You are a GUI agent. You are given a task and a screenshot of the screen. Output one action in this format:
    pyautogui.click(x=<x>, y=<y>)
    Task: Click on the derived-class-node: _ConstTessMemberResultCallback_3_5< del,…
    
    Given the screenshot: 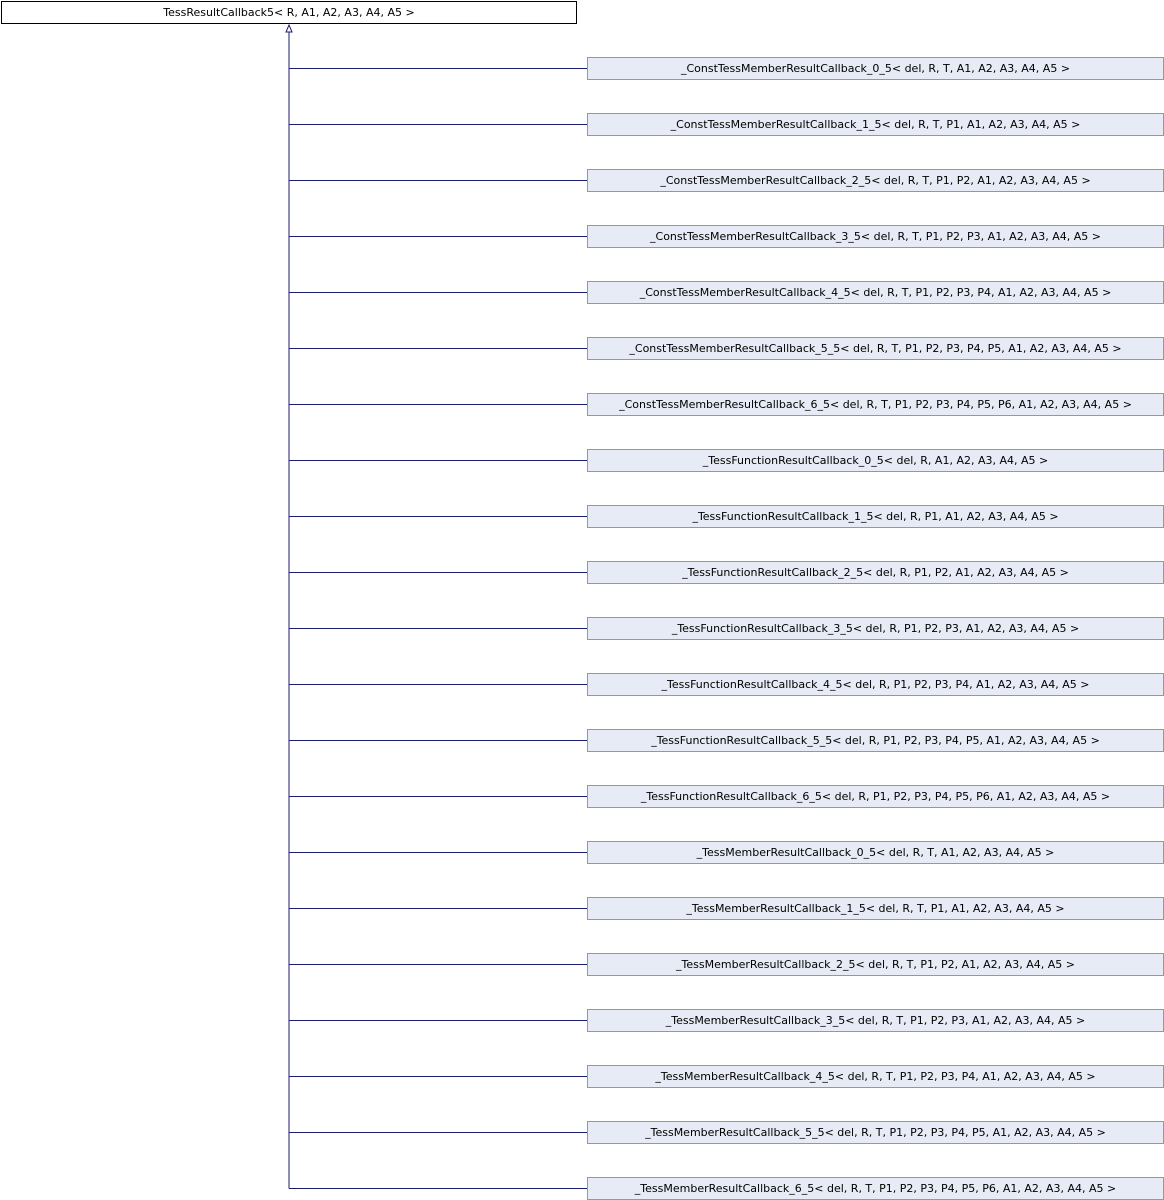 What is the action you would take?
    pyautogui.click(x=875, y=236)
    